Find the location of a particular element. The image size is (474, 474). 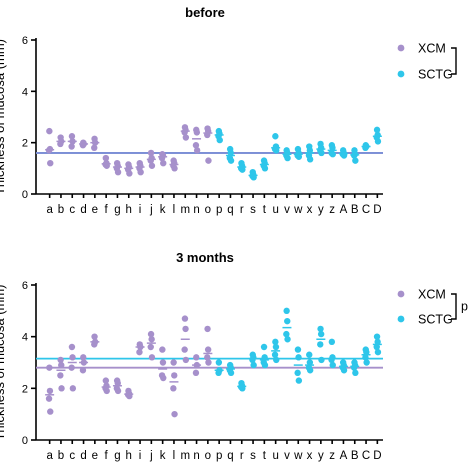

chart-title: before is located at coordinates (205, 12).